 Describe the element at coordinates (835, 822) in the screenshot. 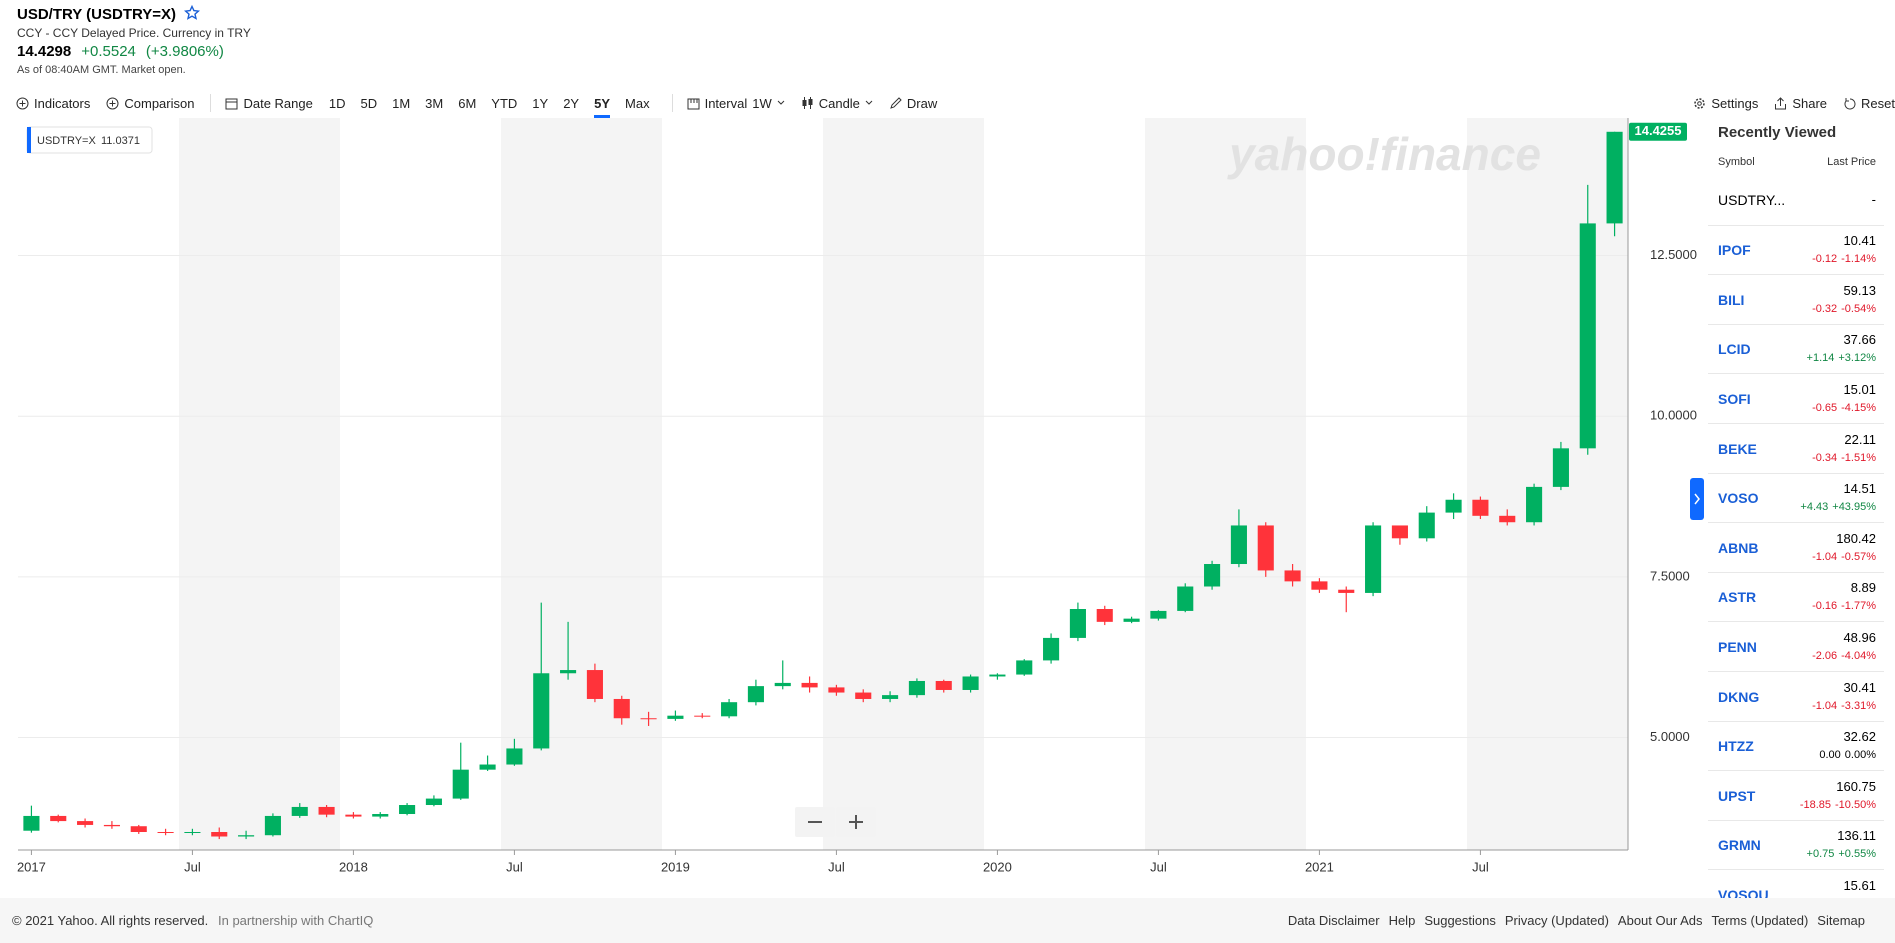

I see `zoom-controls` at that location.